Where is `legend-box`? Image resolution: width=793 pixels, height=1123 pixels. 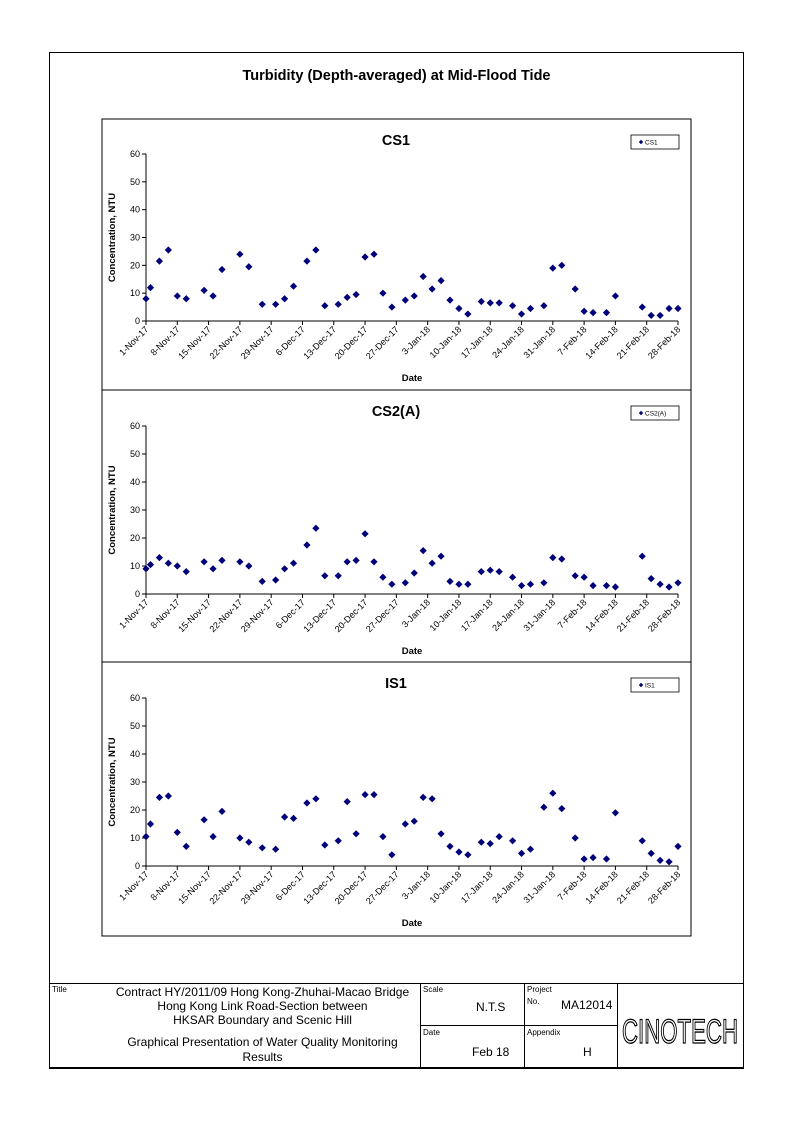 legend-box is located at coordinates (655, 142).